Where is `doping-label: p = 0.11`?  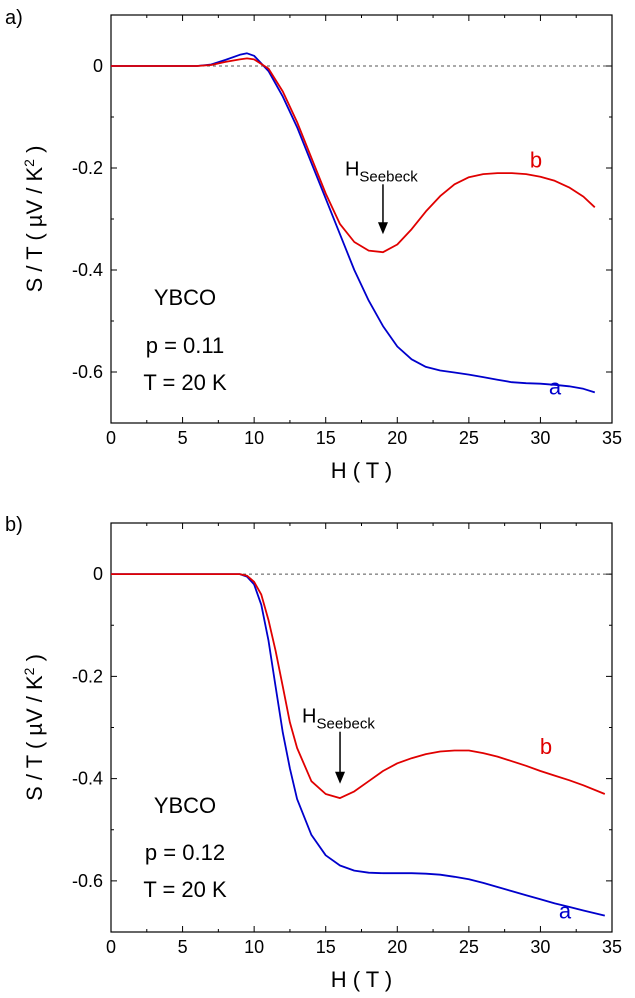
doping-label: p = 0.11 is located at coordinates (185, 345).